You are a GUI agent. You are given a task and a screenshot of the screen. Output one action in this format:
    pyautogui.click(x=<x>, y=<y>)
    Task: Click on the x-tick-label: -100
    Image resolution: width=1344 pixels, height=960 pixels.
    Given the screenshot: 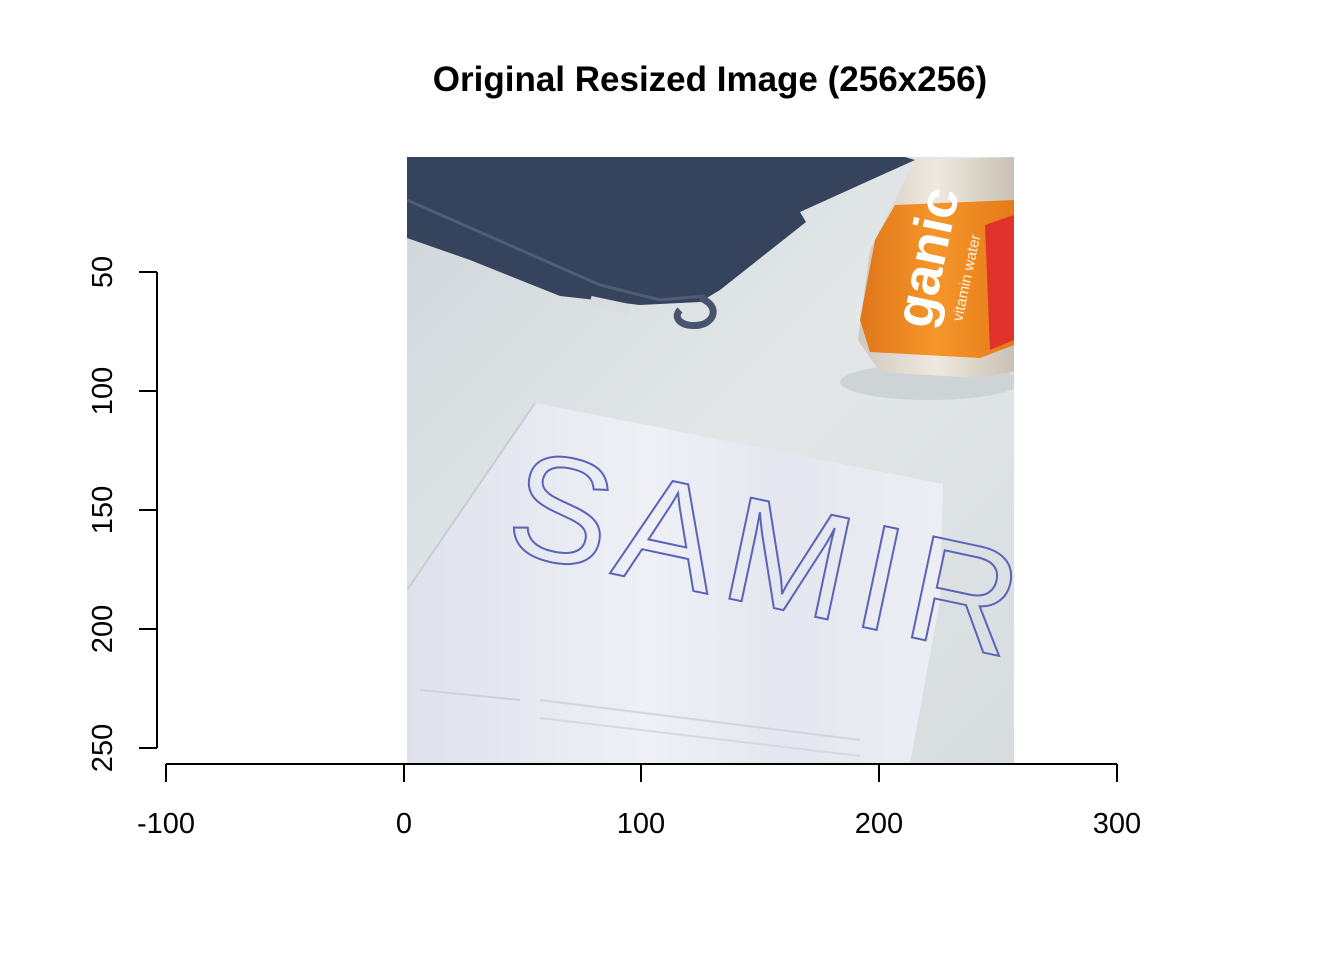 What is the action you would take?
    pyautogui.click(x=166, y=824)
    